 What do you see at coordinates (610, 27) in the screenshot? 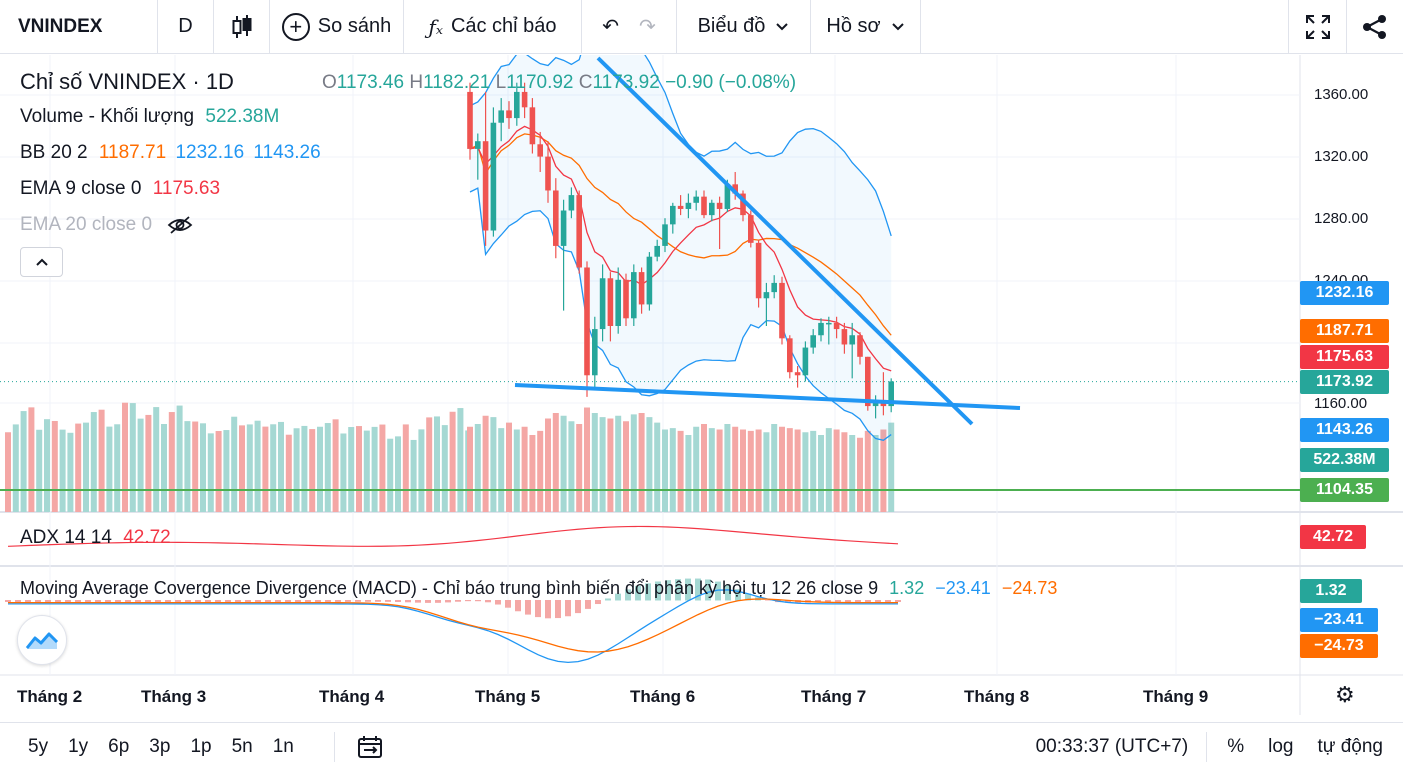
I see `undo-icon: ↶` at bounding box center [610, 27].